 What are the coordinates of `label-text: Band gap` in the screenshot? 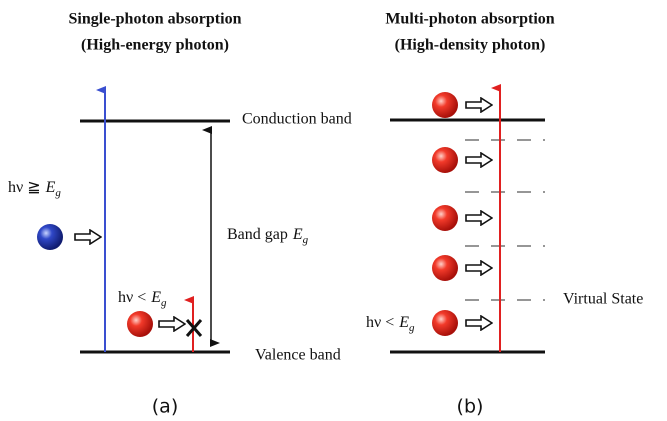 It's located at (257, 234).